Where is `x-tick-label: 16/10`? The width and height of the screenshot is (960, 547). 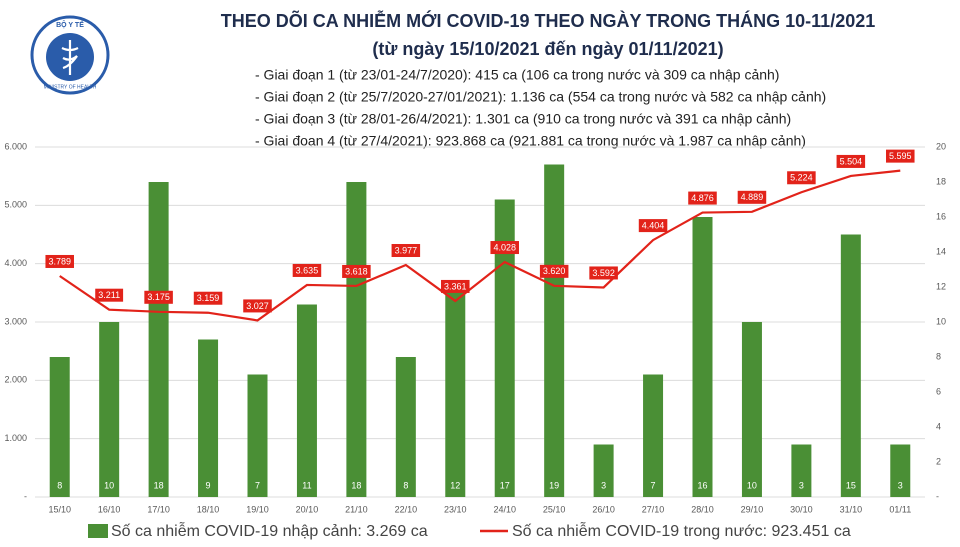 x-tick-label: 16/10 is located at coordinates (109, 509).